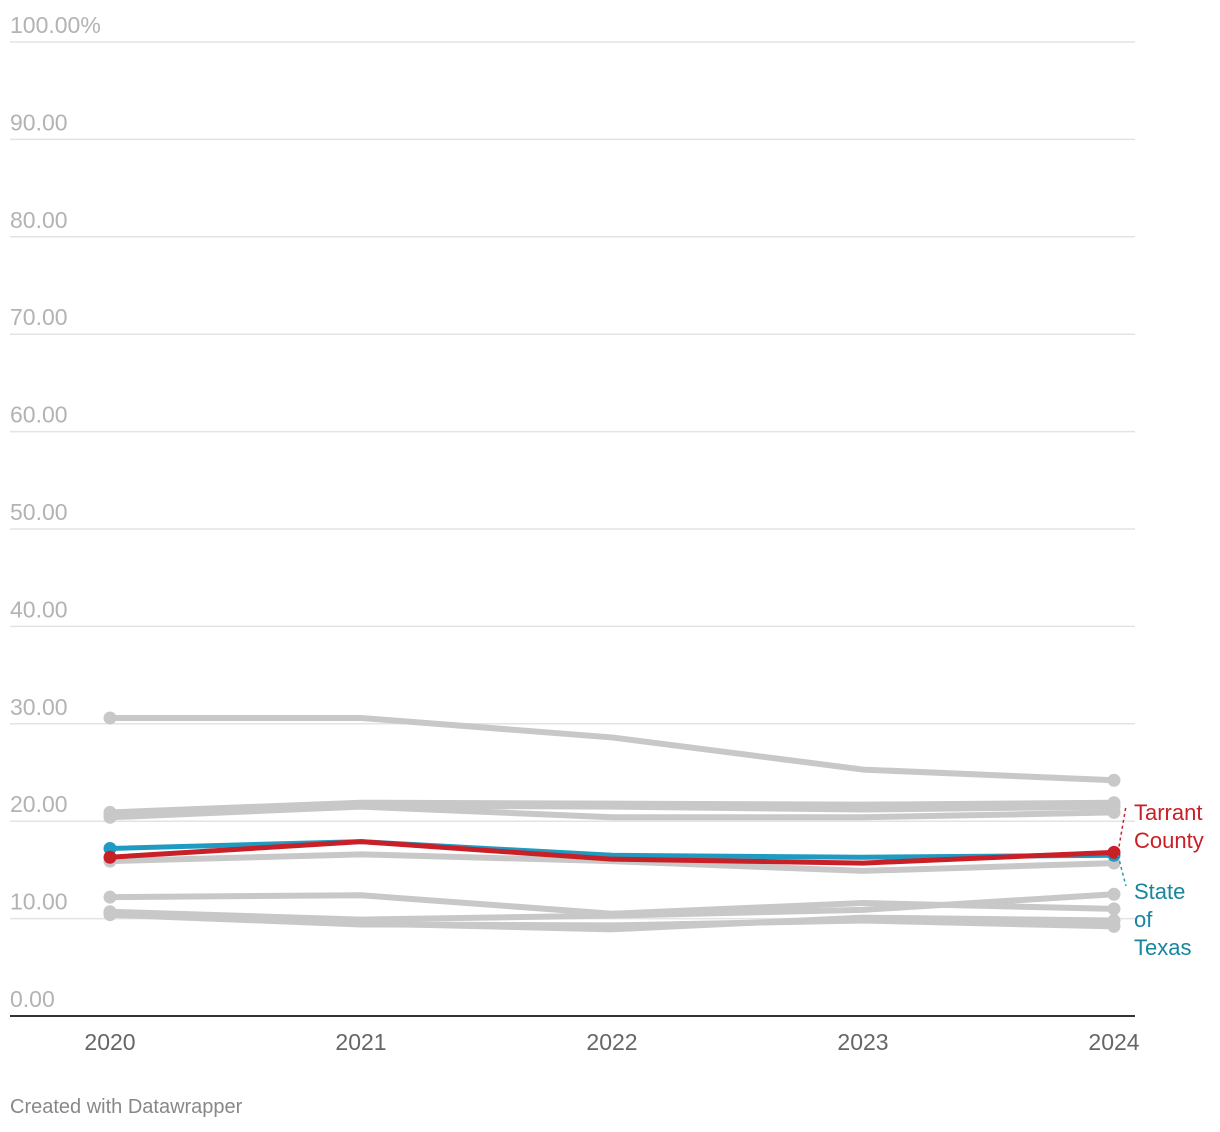 The image size is (1220, 1132). I want to click on y-tick-label: 90.00, so click(39, 122).